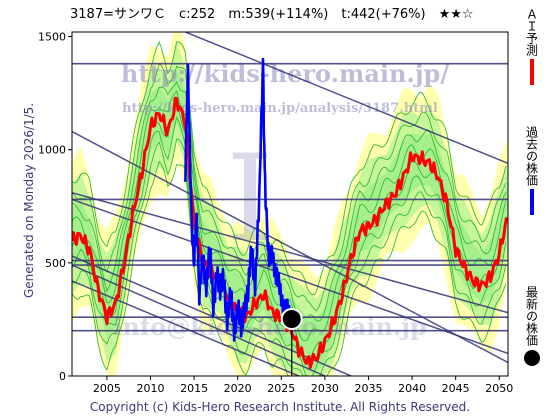  I want to click on y-tick-label: 1500, so click(52, 37).